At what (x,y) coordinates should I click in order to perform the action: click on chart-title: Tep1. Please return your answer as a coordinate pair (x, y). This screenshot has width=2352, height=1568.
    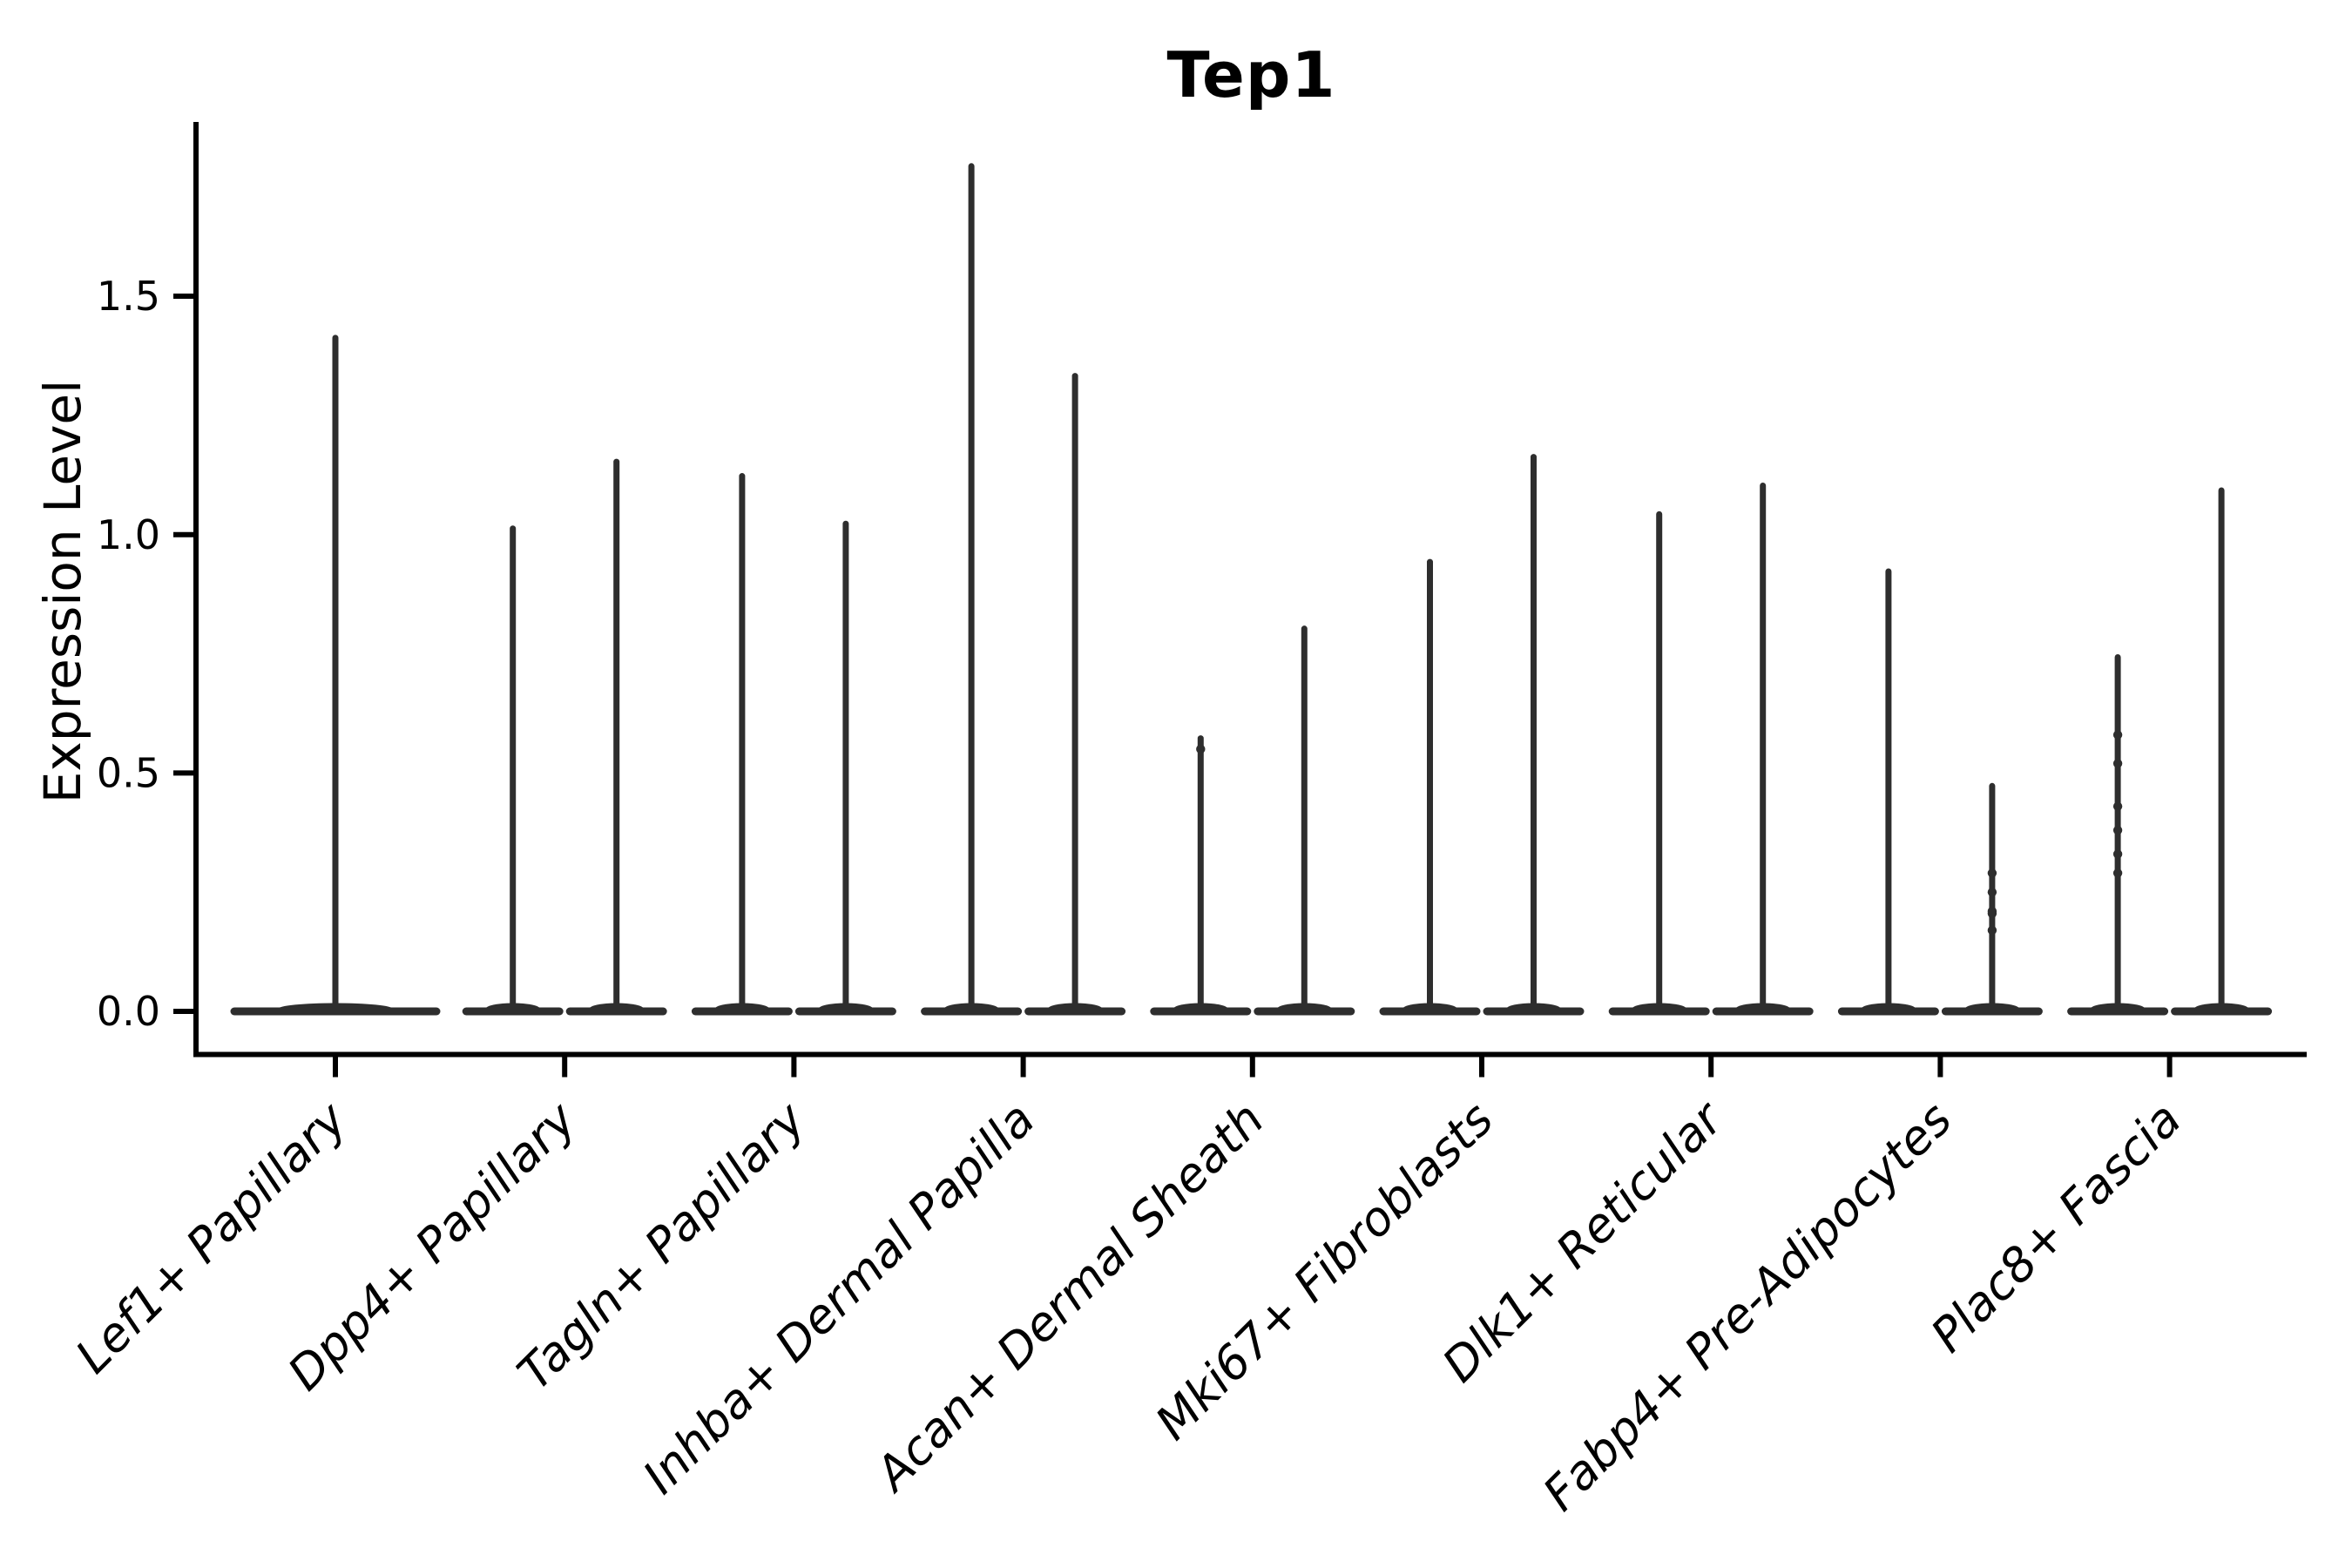
    Looking at the image, I should click on (1251, 75).